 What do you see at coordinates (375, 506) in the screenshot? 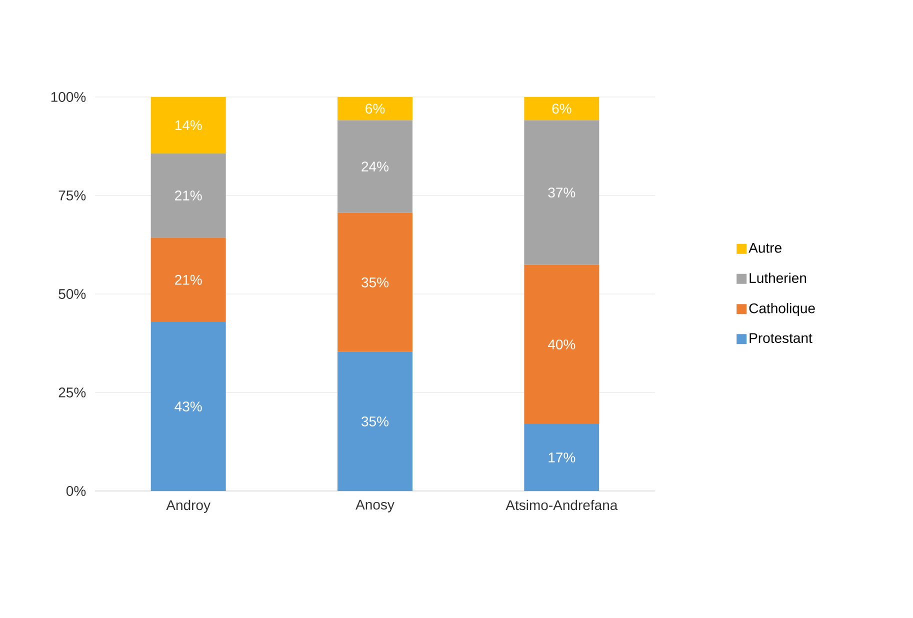
I see `x-tick-label: Anosy` at bounding box center [375, 506].